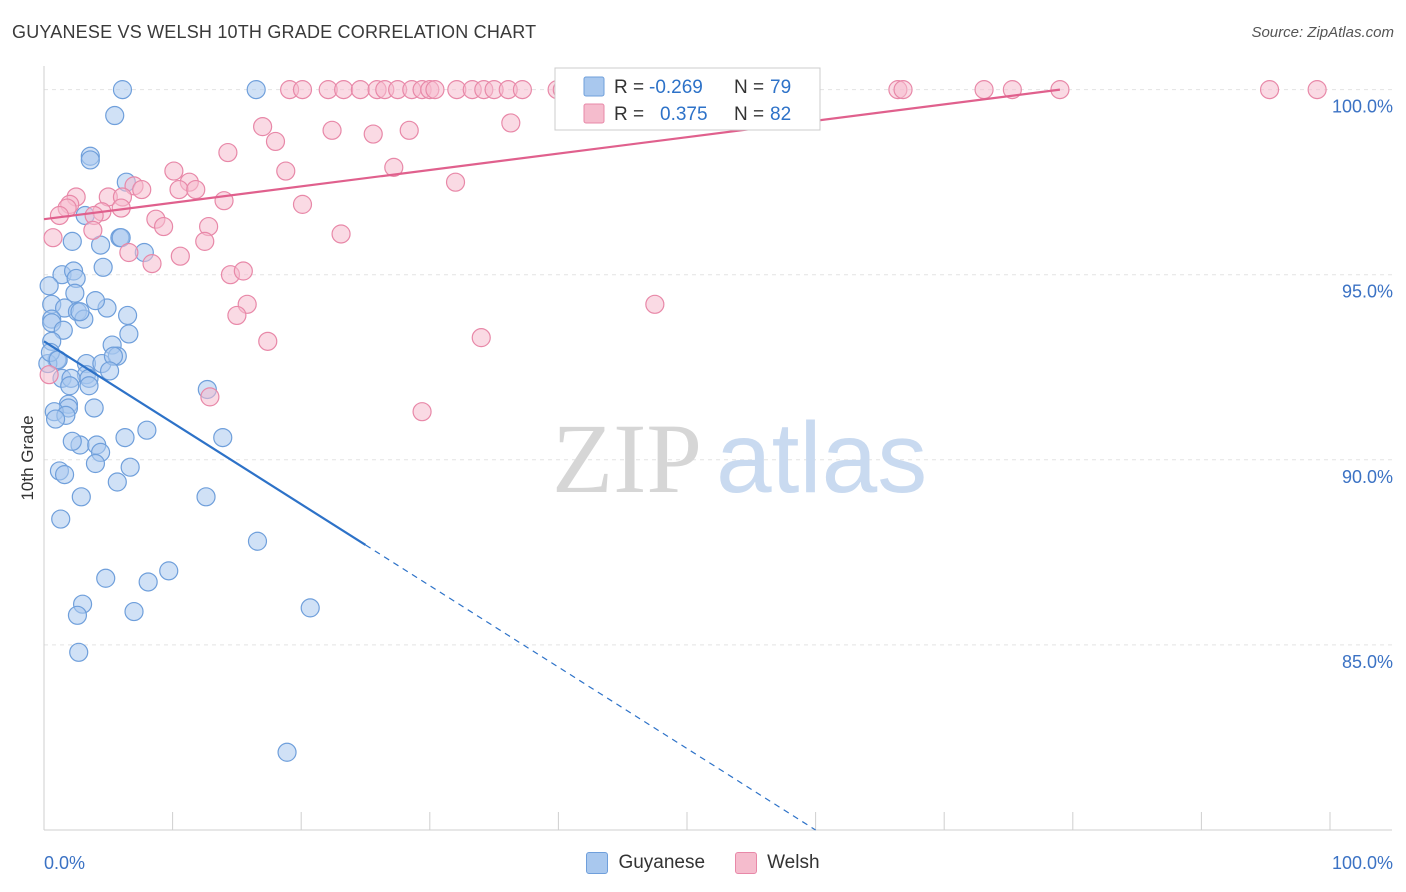 This screenshot has width=1406, height=892. What do you see at coordinates (687, 99) in the screenshot?
I see `legend-box: R = -0.269 N = 79 R = 0.375 N = 82` at bounding box center [687, 99].